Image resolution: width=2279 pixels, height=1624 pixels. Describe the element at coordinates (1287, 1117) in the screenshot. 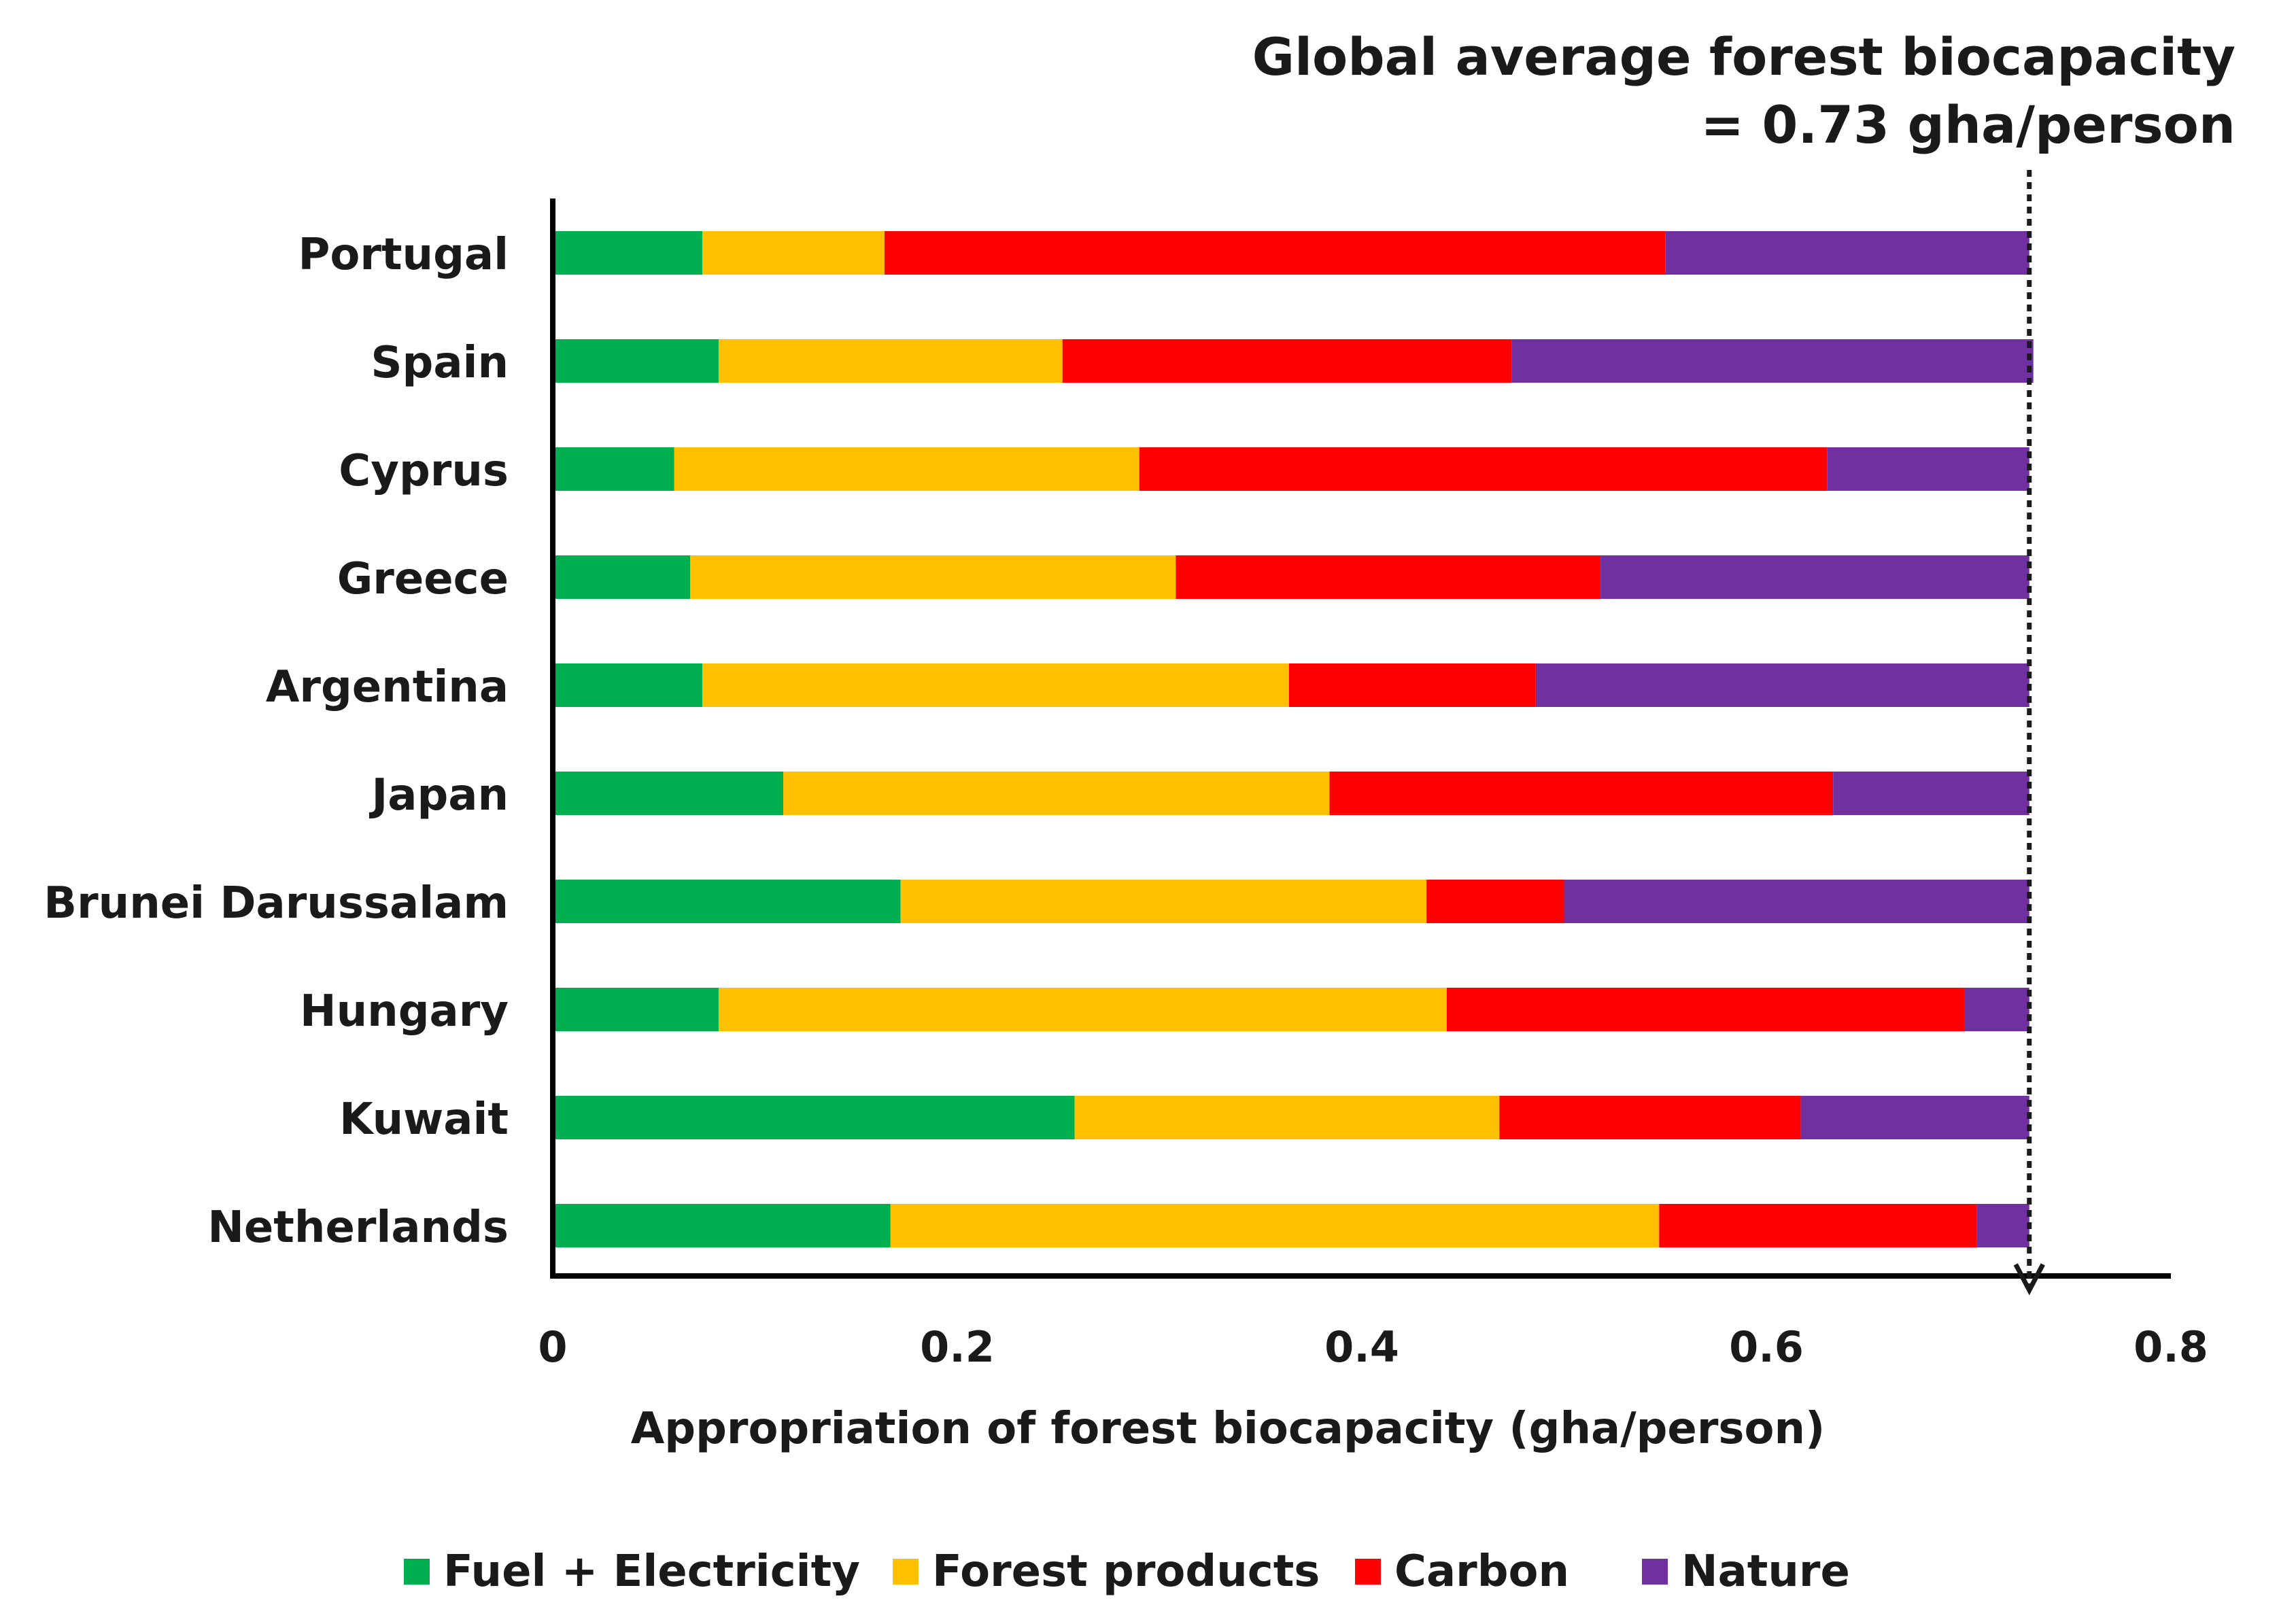

I see `bar-segment-kuwait-forest-products` at that location.